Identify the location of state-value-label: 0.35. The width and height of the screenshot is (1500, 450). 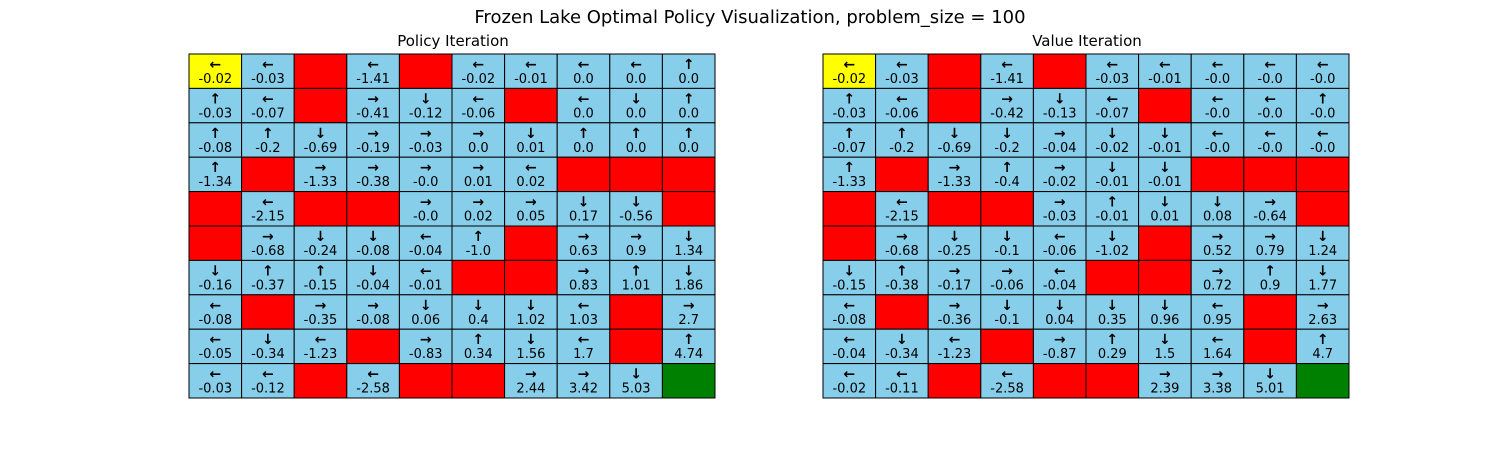
(1112, 320).